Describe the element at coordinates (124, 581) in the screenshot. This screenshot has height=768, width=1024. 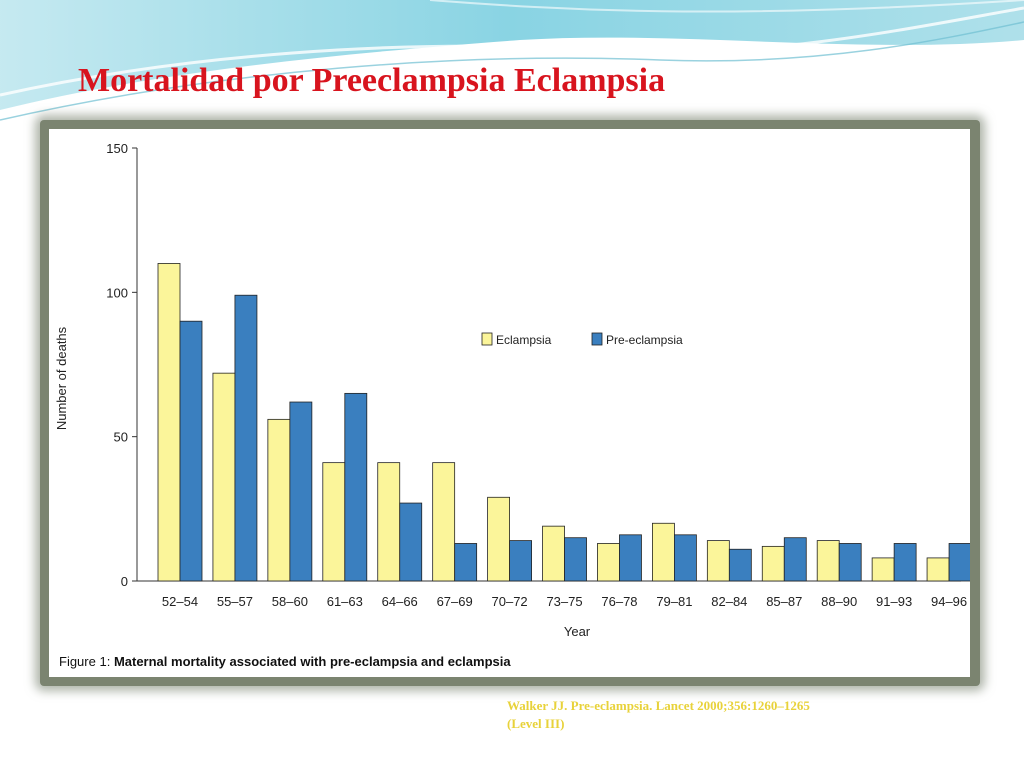
I see `y-tick-label: 0` at that location.